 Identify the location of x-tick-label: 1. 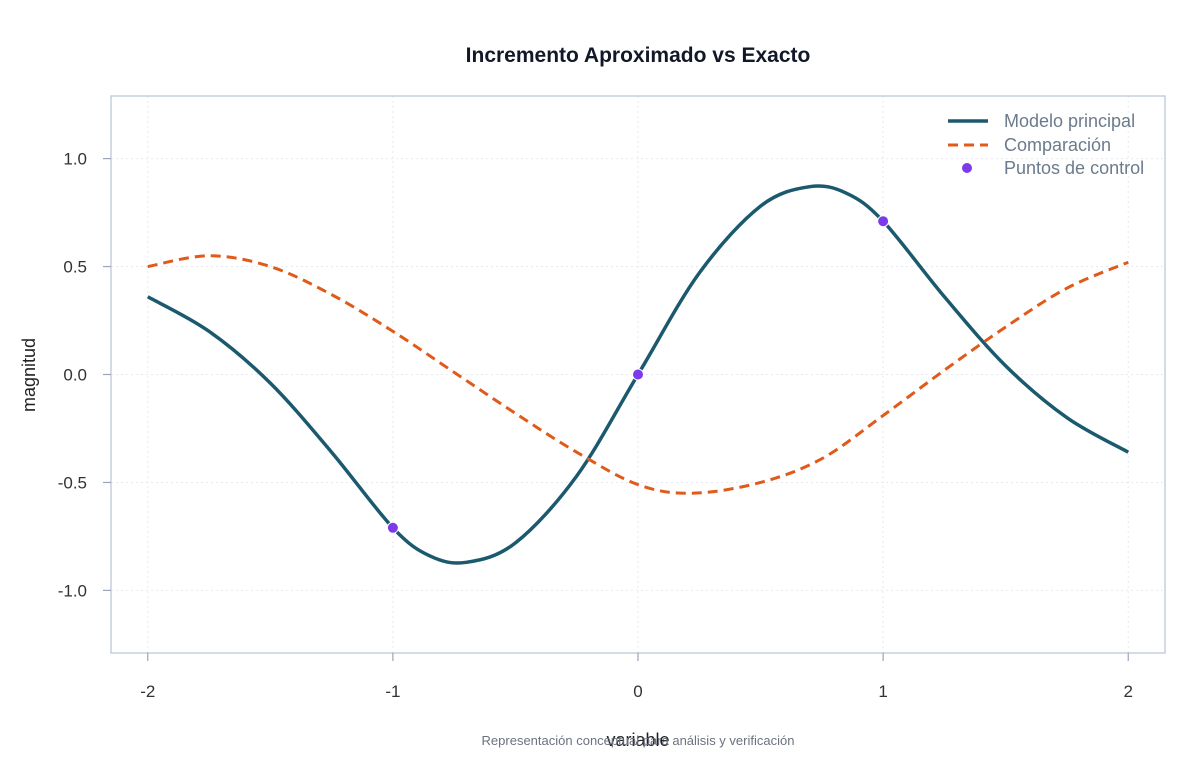
(882, 691).